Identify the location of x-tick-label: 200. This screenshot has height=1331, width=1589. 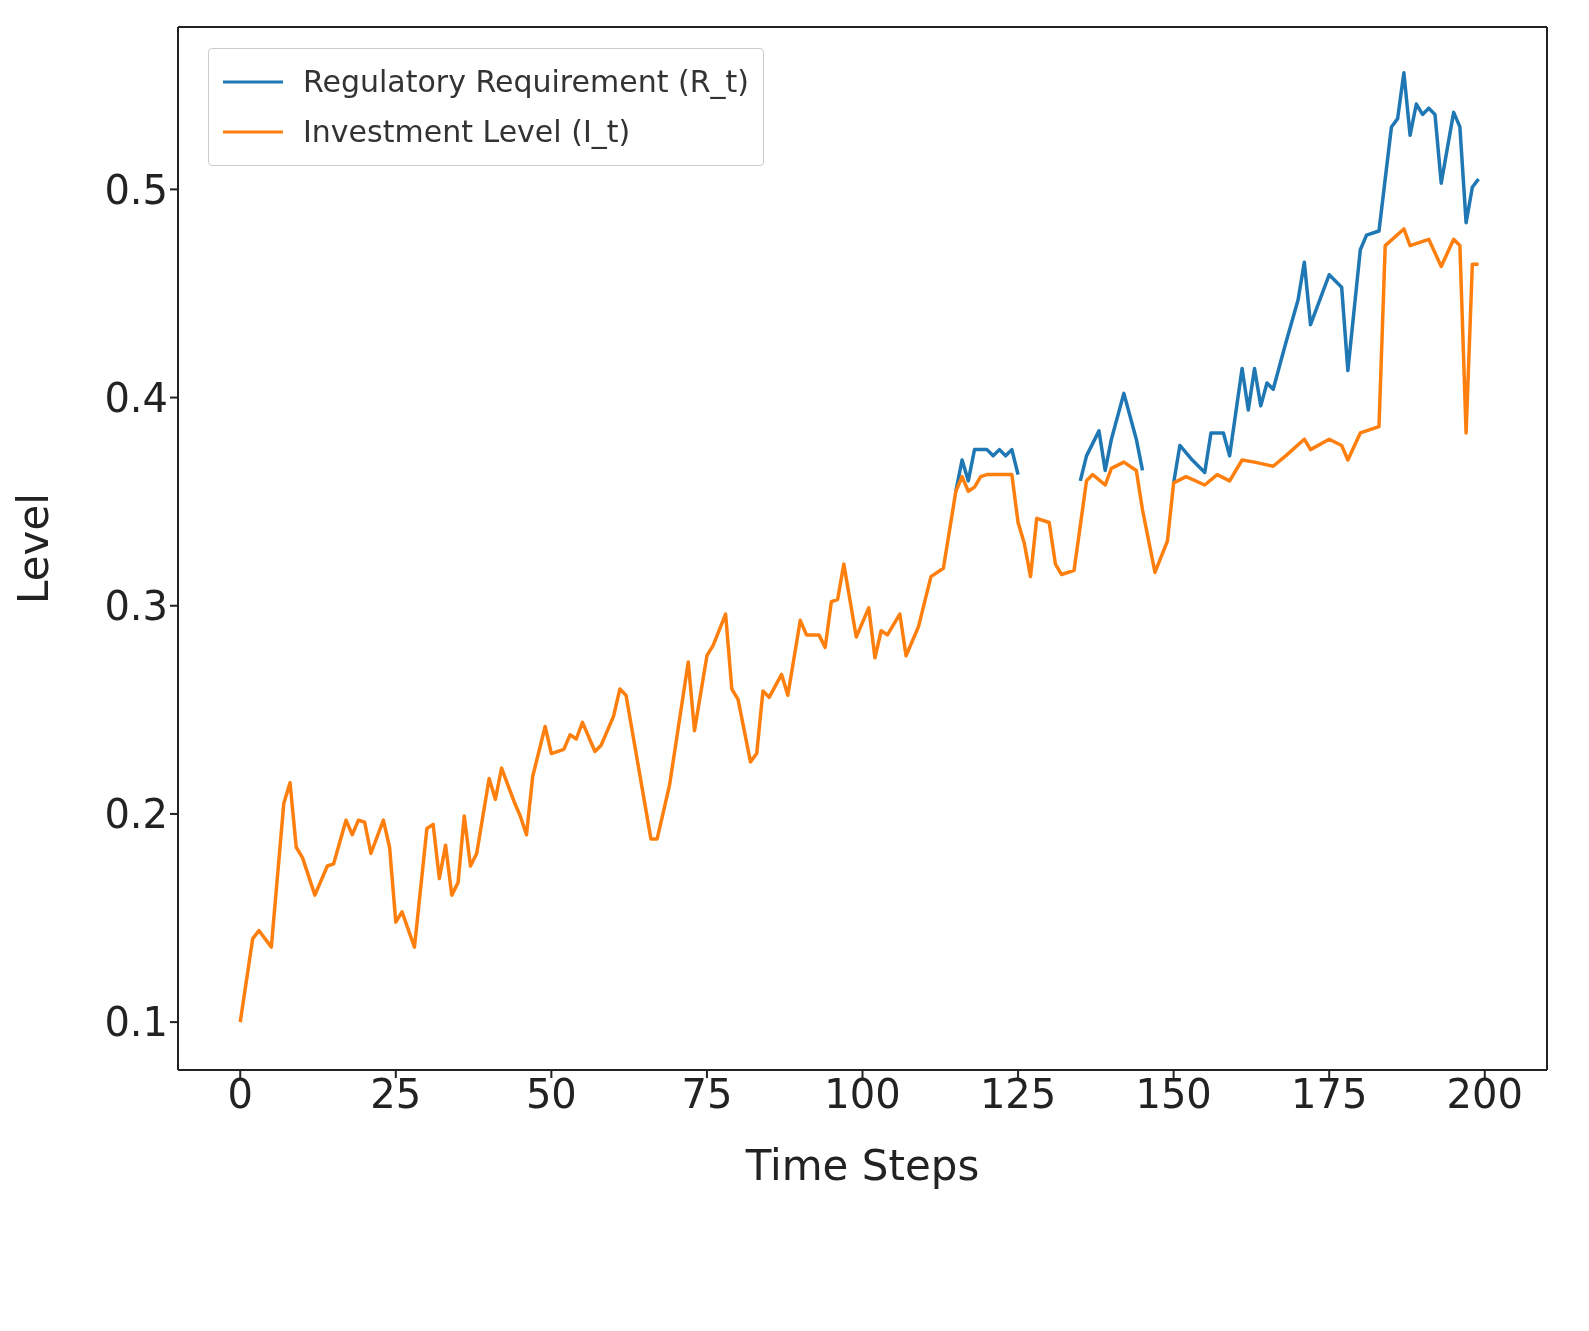
(1484, 1094).